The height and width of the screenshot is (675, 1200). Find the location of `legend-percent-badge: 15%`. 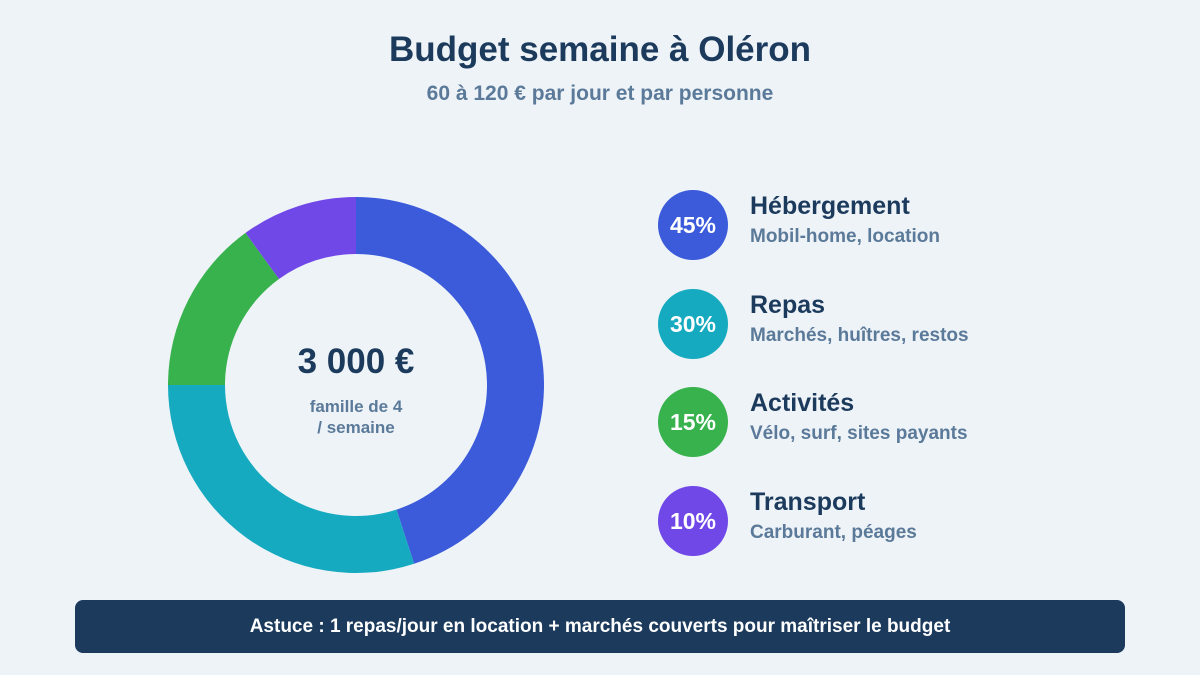

legend-percent-badge: 15% is located at coordinates (693, 422).